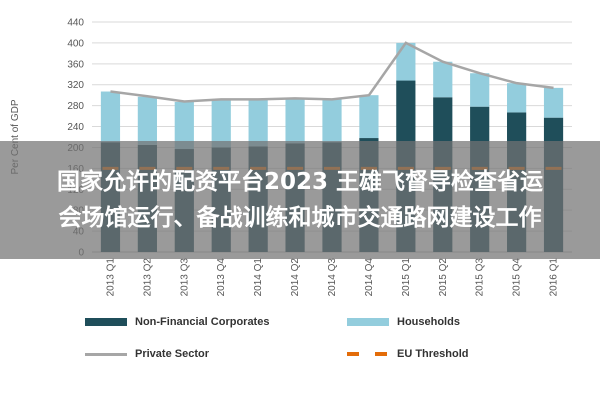  I want to click on x-tick-label: 2015 Q2, so click(443, 277).